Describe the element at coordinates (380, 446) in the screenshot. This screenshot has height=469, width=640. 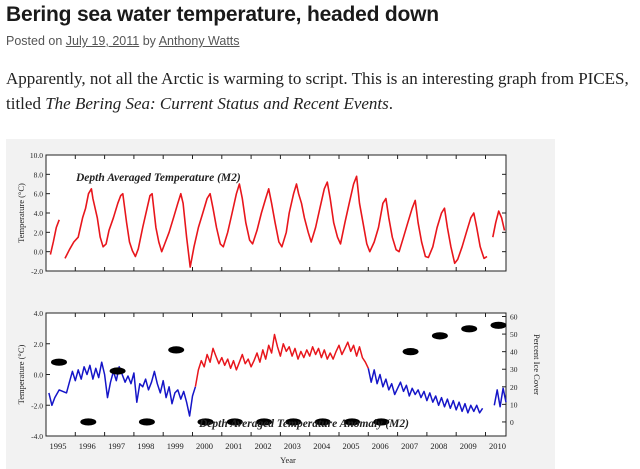
I see `x-tick-label: 2006` at that location.